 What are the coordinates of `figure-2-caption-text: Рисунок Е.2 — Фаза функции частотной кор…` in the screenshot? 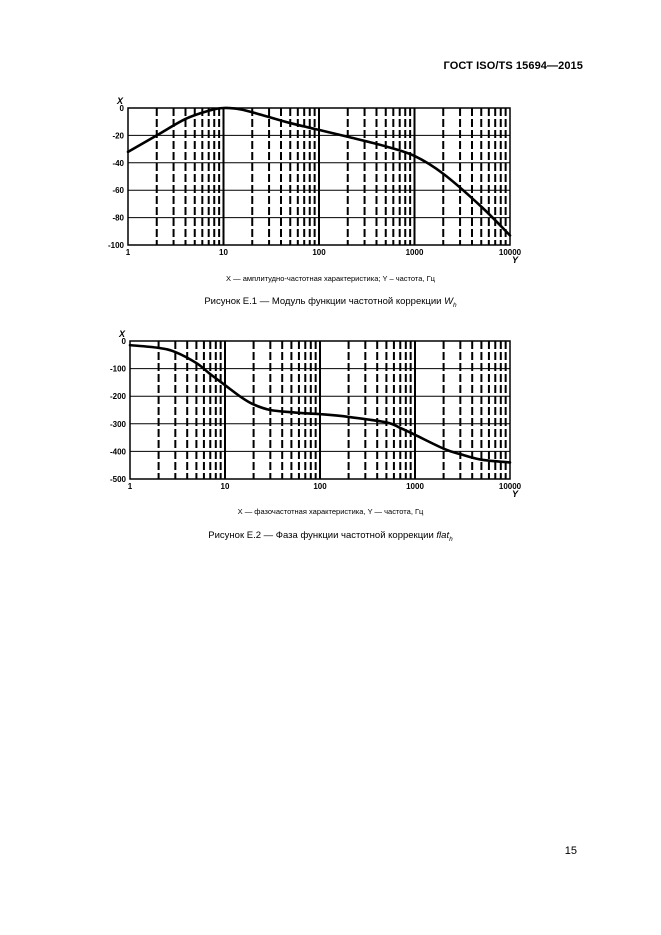 It's located at (322, 535).